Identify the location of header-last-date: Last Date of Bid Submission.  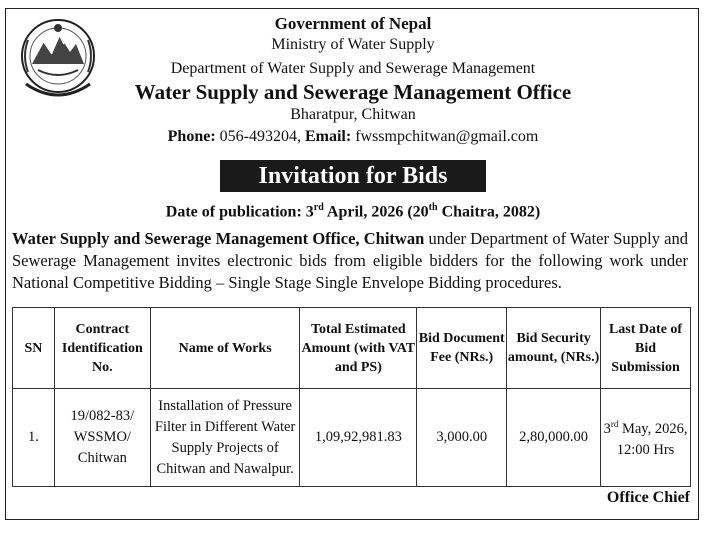
(645, 348).